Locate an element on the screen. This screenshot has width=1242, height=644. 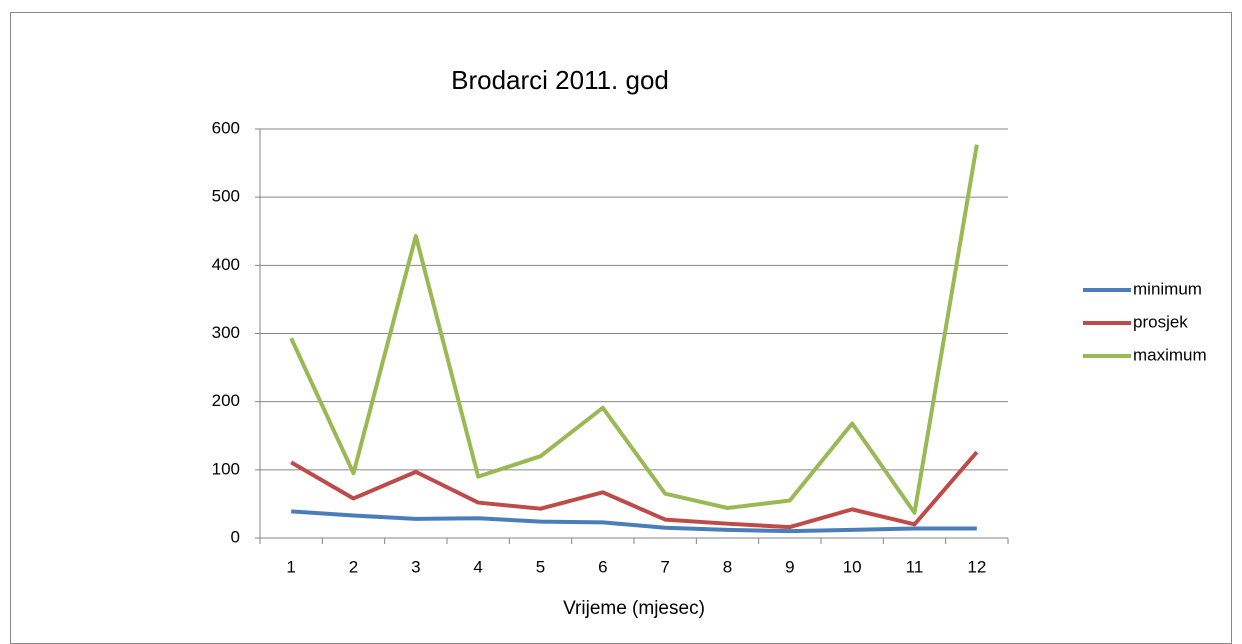
y-tick-label: 100 is located at coordinates (226, 468).